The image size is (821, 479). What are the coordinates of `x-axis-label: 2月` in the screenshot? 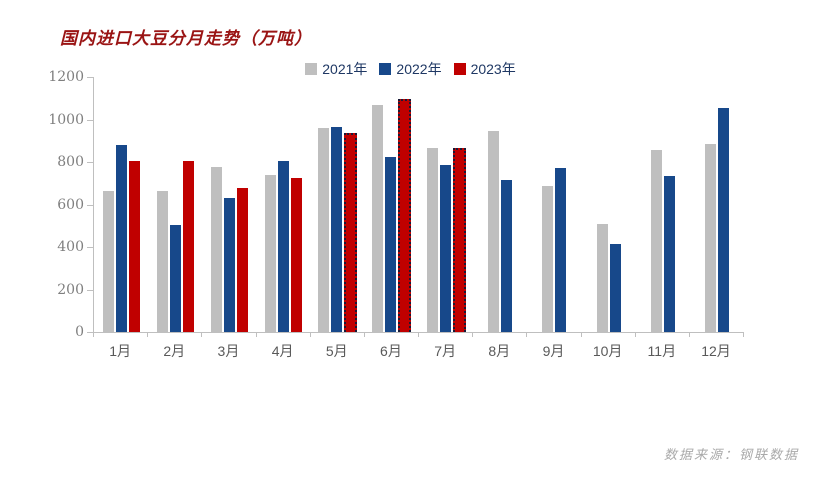 It's located at (174, 351).